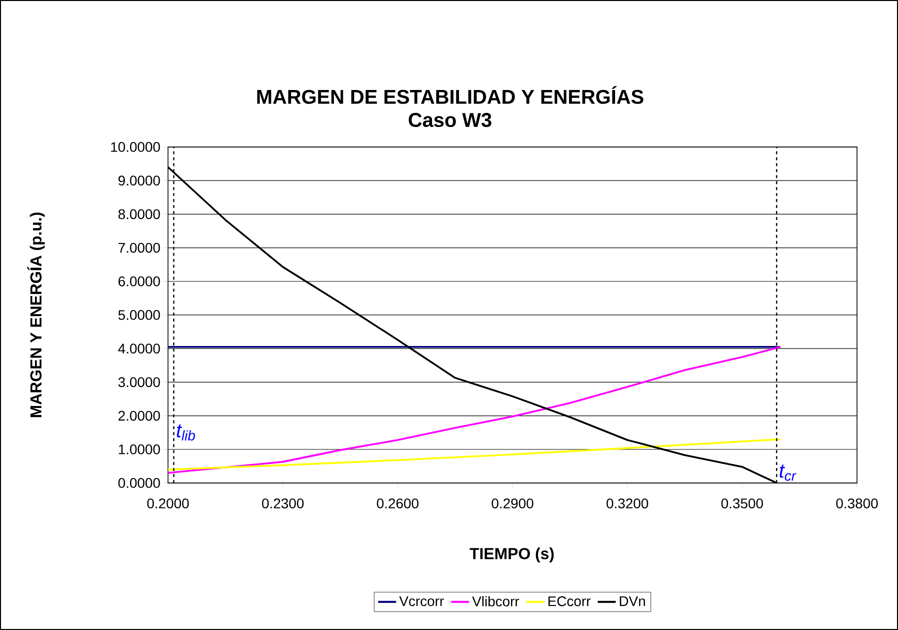 The width and height of the screenshot is (898, 630). Describe the element at coordinates (632, 601) in the screenshot. I see `legend-label: DVn` at that location.